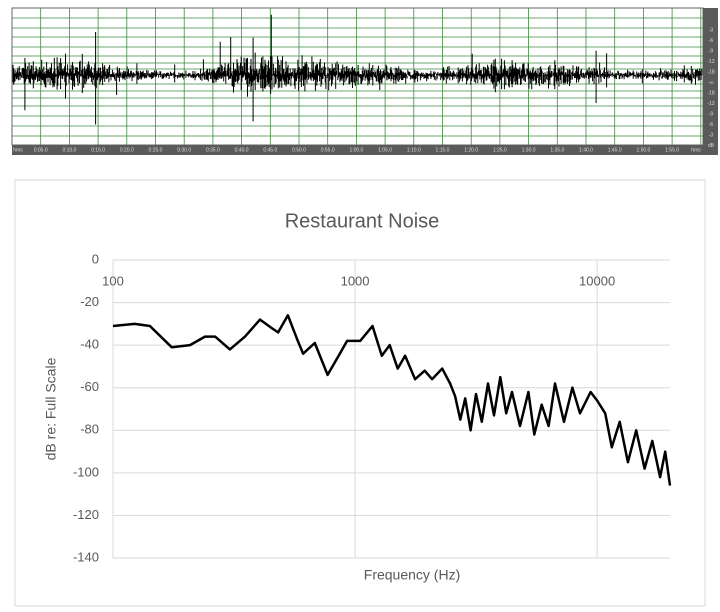 Image resolution: width=720 pixels, height=612 pixels. I want to click on time-label: 1:55.0, so click(672, 150).